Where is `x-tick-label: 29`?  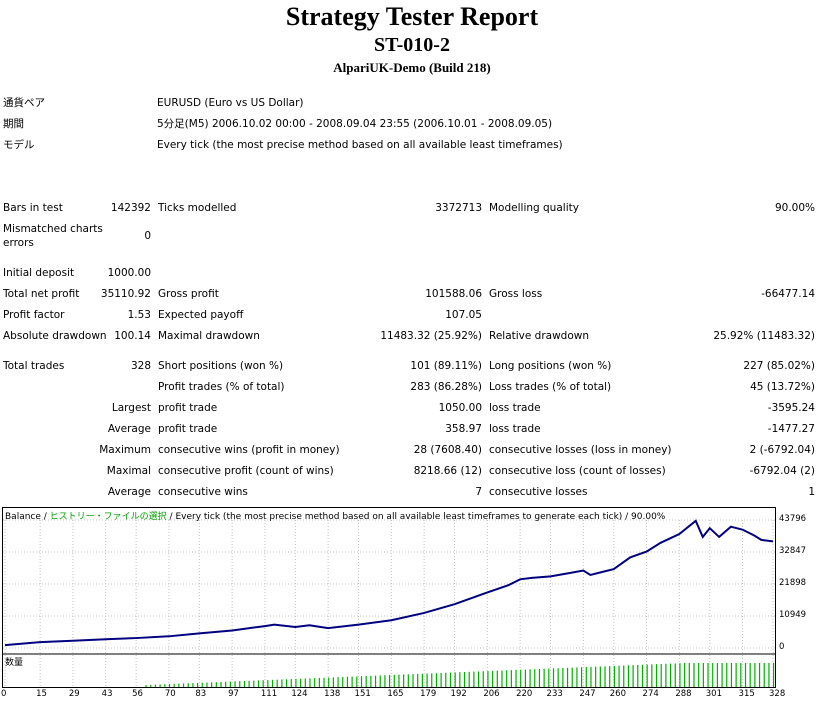 x-tick-label: 29 is located at coordinates (74, 694).